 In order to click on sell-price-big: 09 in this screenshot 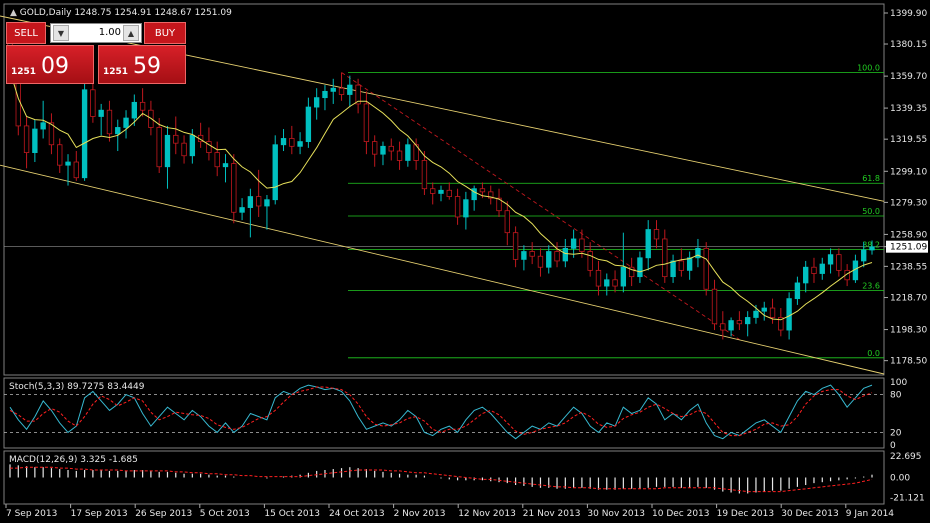, I will do `click(55, 66)`.